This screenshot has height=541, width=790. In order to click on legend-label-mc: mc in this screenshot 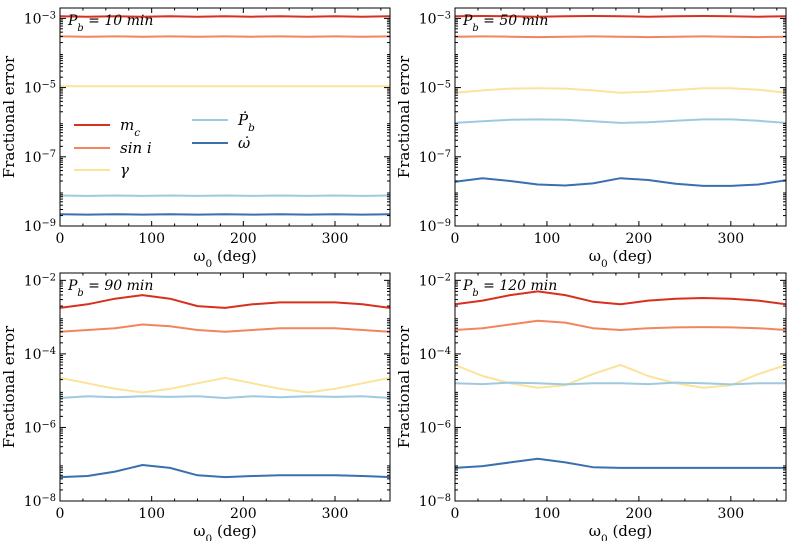, I will do `click(130, 127)`.